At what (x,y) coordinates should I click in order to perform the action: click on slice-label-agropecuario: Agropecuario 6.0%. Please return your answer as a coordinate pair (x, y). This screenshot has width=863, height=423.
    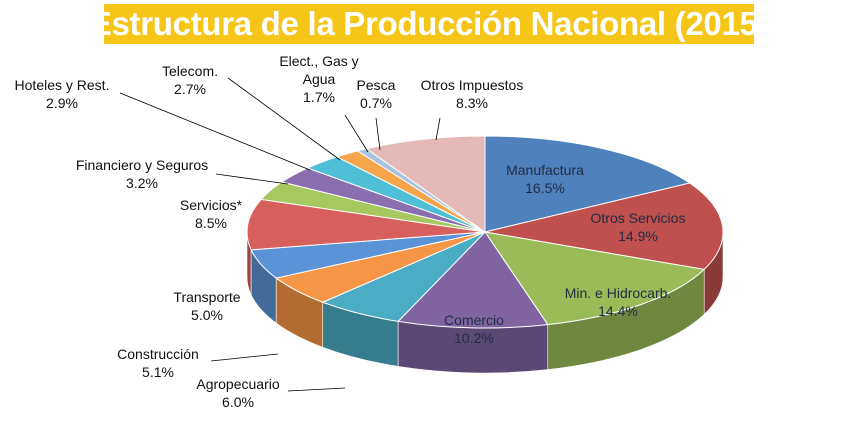
    Looking at the image, I should click on (237, 393).